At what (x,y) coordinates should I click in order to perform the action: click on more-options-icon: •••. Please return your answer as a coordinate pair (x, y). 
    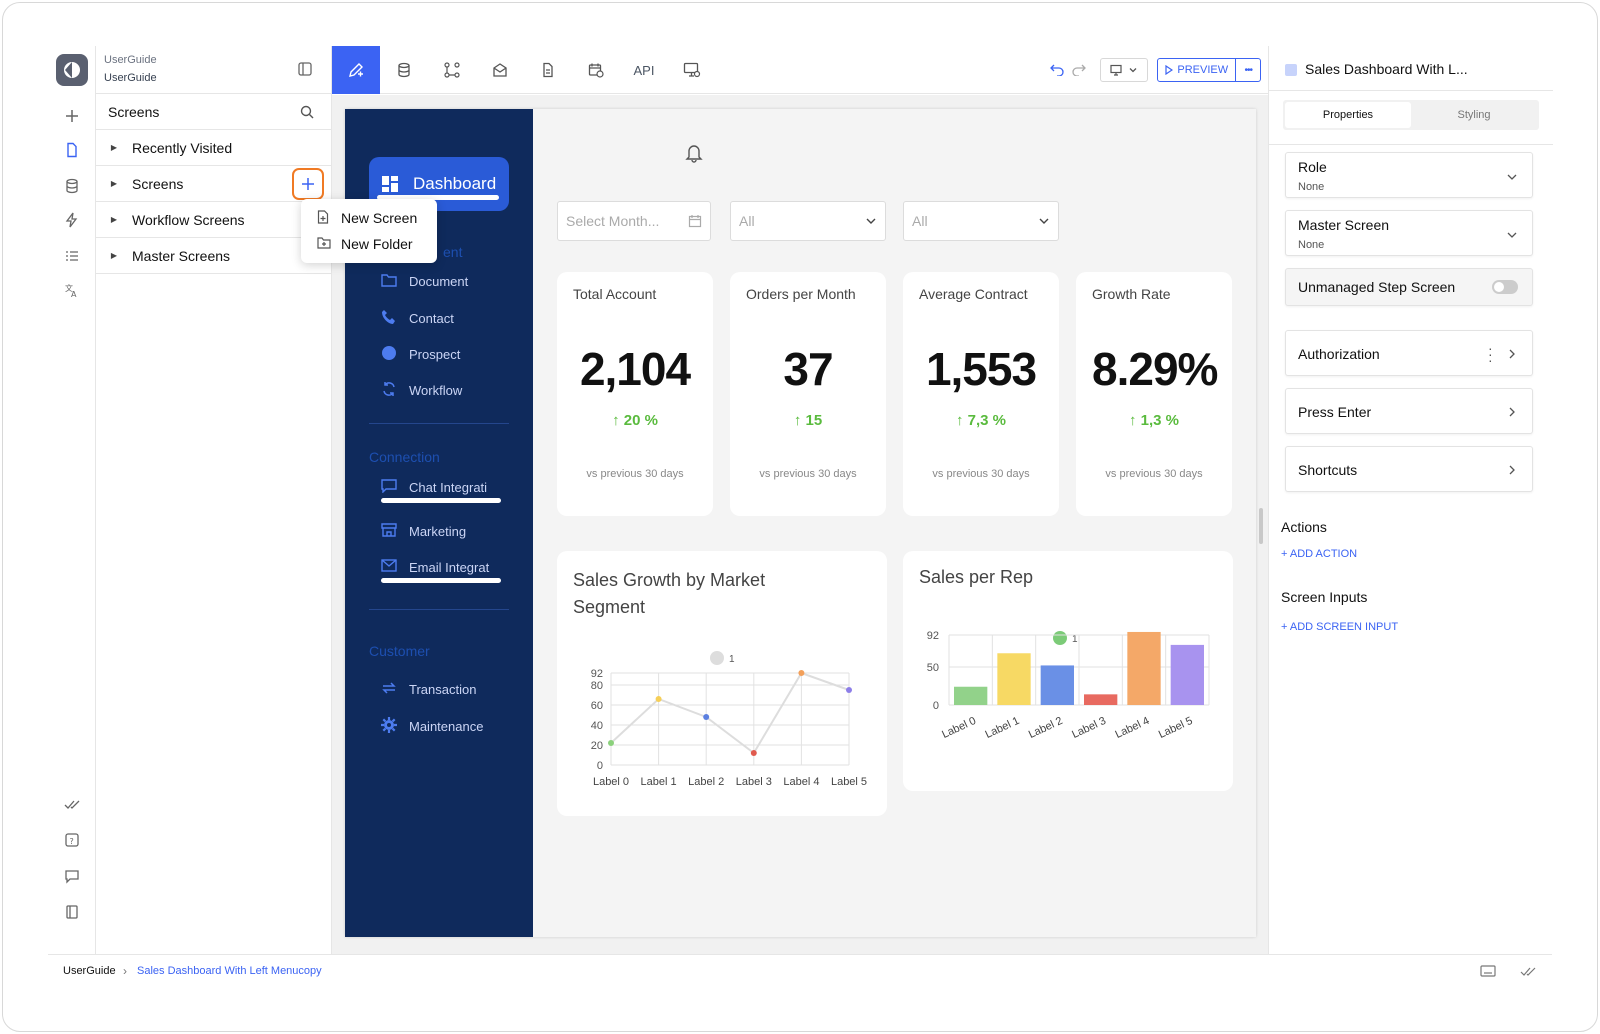
    Looking at the image, I should click on (1248, 70).